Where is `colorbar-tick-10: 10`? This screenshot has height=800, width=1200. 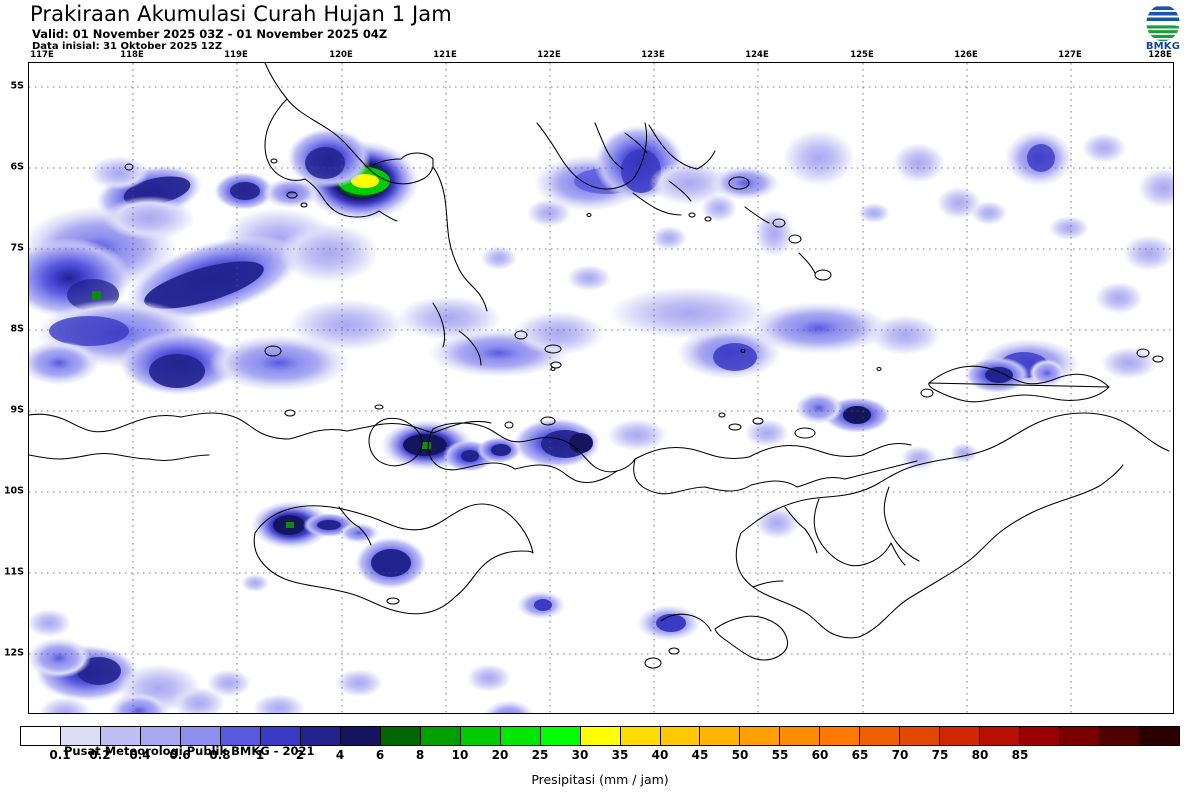 colorbar-tick-10: 10 is located at coordinates (460, 755).